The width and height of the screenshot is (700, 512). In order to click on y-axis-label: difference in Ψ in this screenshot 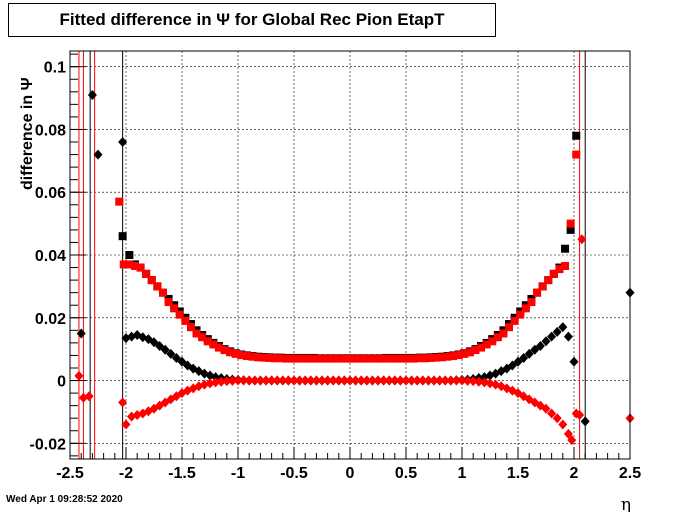, I will do `click(27, 133)`.